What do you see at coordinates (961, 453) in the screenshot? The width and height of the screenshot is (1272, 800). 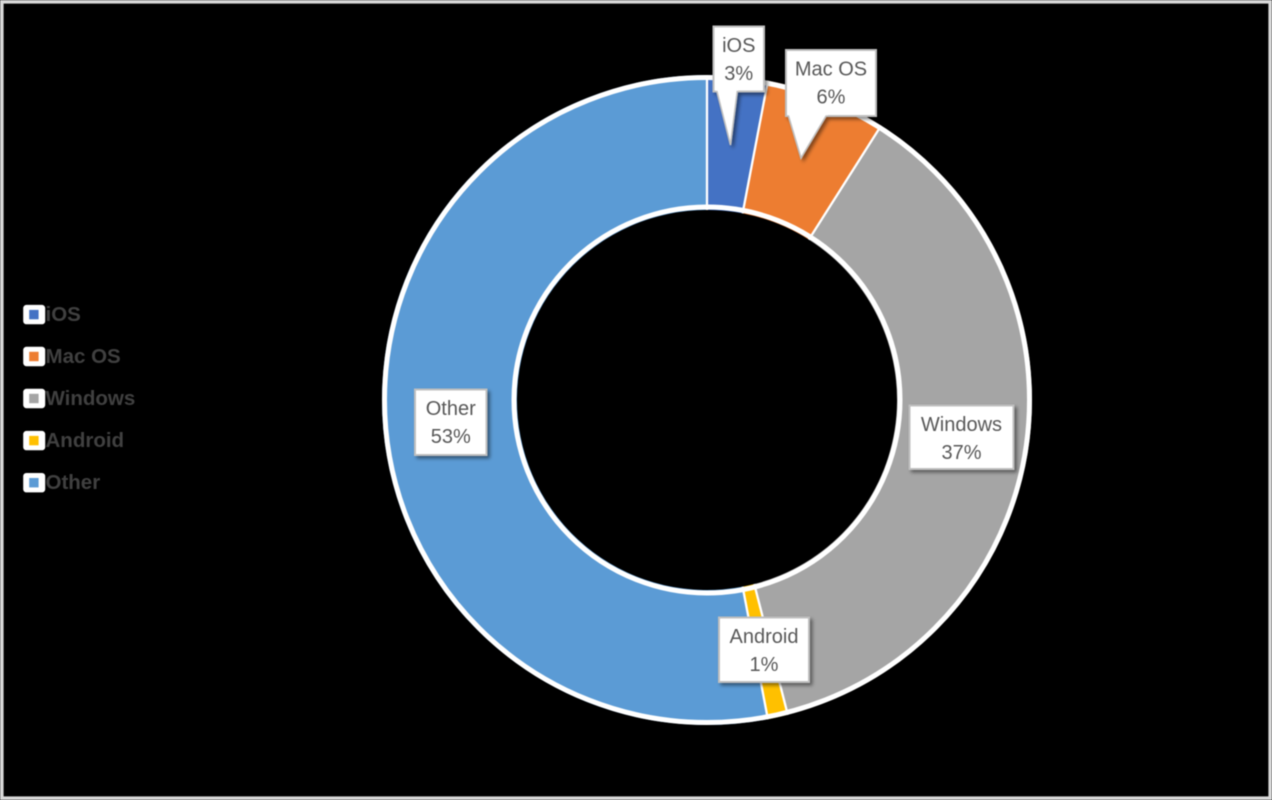 I see `svg-text: 37%` at bounding box center [961, 453].